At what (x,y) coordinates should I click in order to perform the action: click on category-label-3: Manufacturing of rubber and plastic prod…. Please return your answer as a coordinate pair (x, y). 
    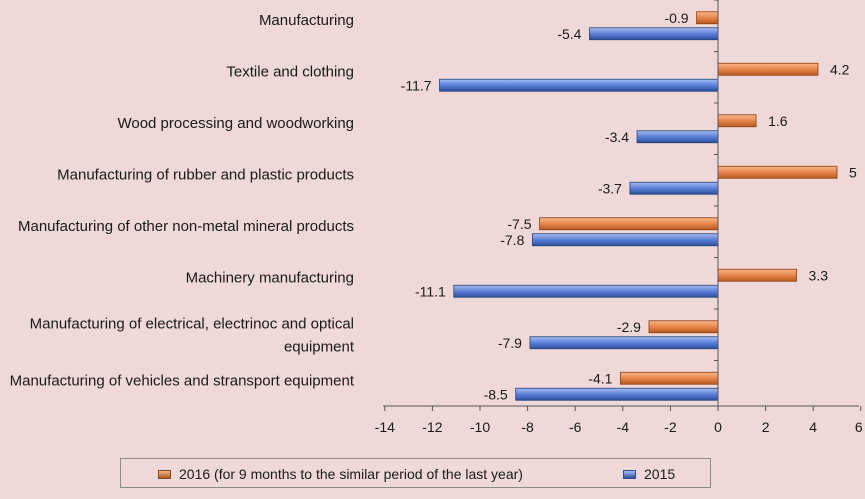
    Looking at the image, I should click on (205, 174).